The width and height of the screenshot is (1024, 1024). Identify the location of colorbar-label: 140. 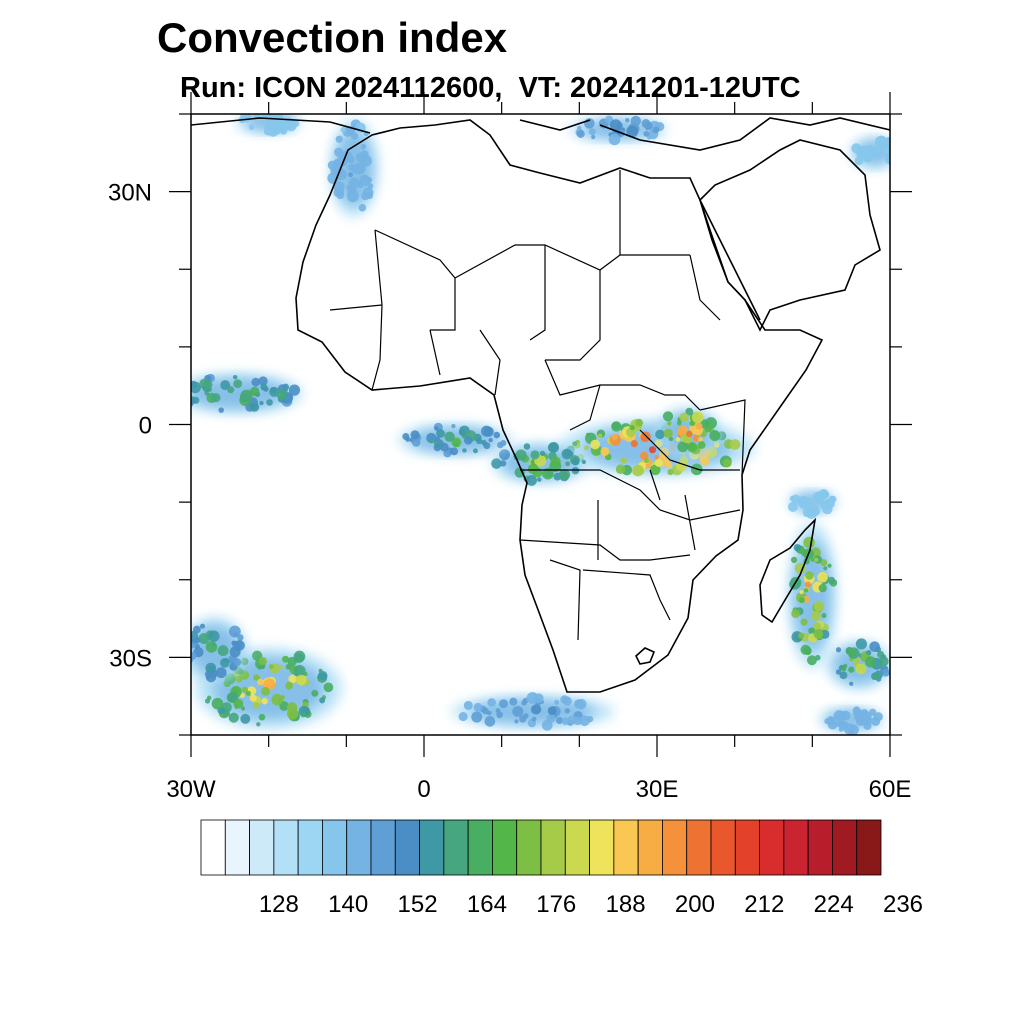
(348, 904).